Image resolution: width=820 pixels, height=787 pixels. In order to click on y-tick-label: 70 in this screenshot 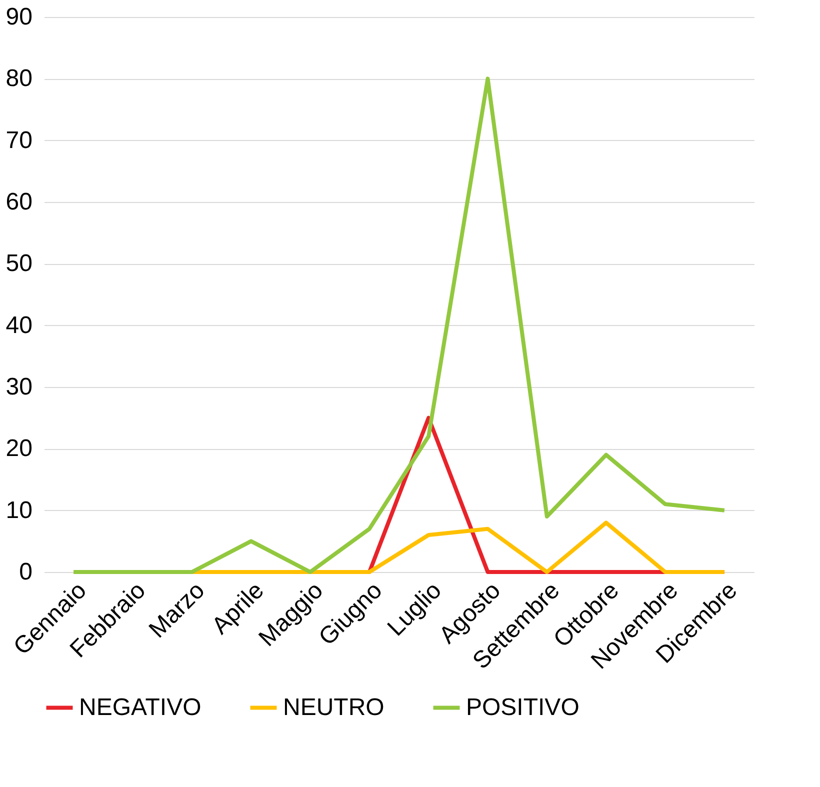, I will do `click(19, 140)`.